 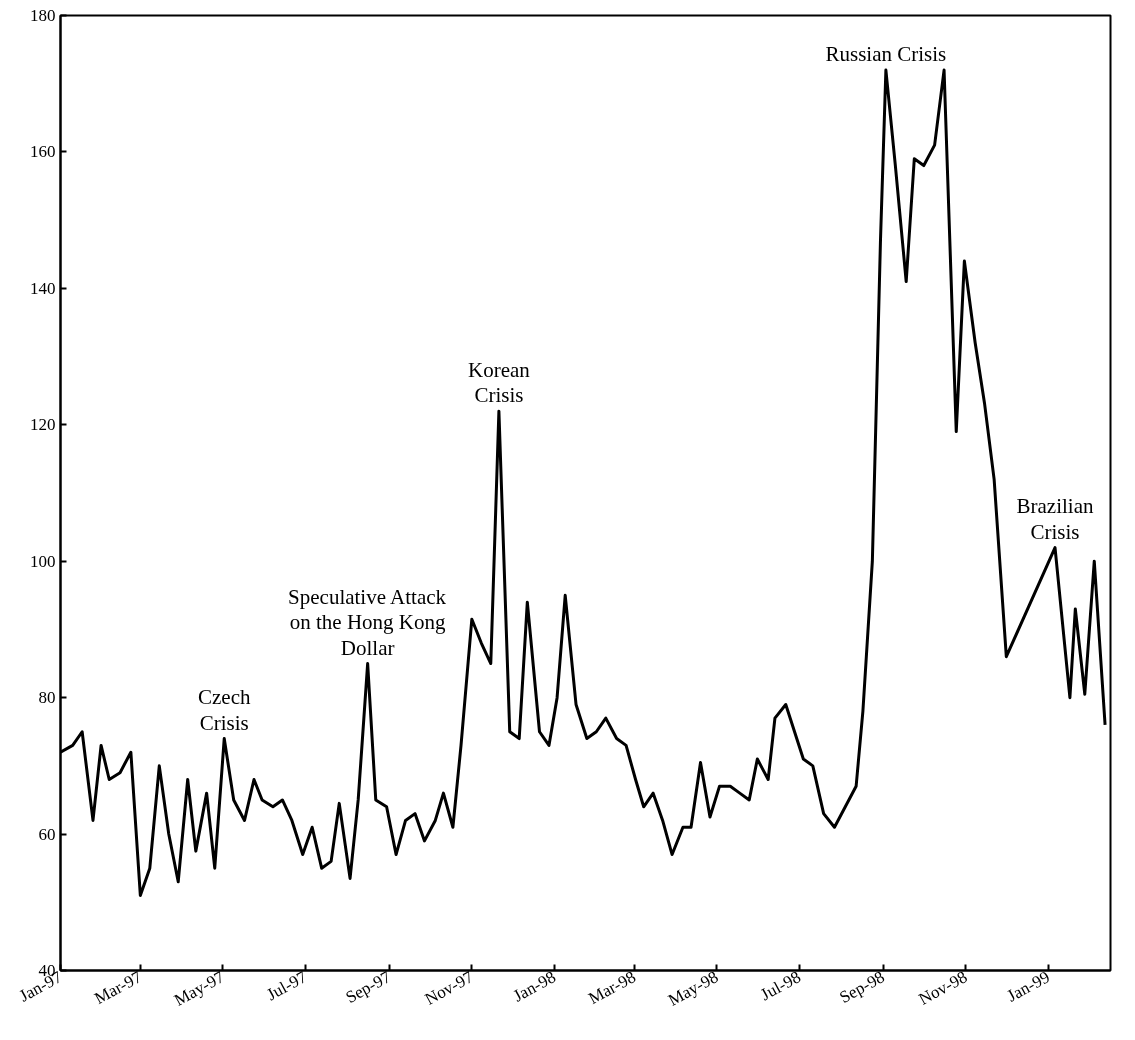 What do you see at coordinates (224, 710) in the screenshot?
I see `annotation: Czech Crisis` at bounding box center [224, 710].